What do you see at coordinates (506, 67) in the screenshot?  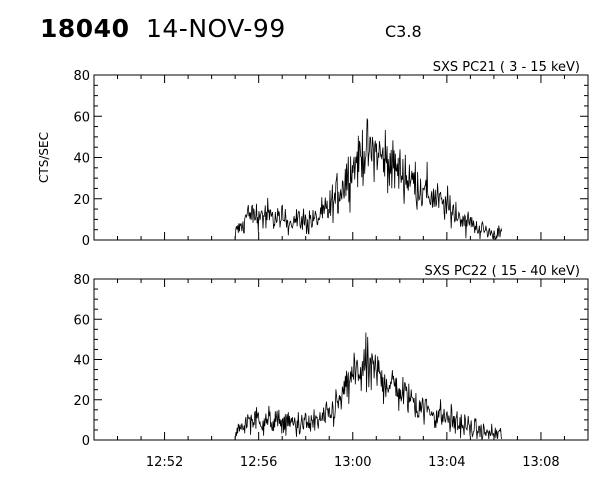 I see `panel-title: SXS PC21 ( 3 - 15 keV)` at bounding box center [506, 67].